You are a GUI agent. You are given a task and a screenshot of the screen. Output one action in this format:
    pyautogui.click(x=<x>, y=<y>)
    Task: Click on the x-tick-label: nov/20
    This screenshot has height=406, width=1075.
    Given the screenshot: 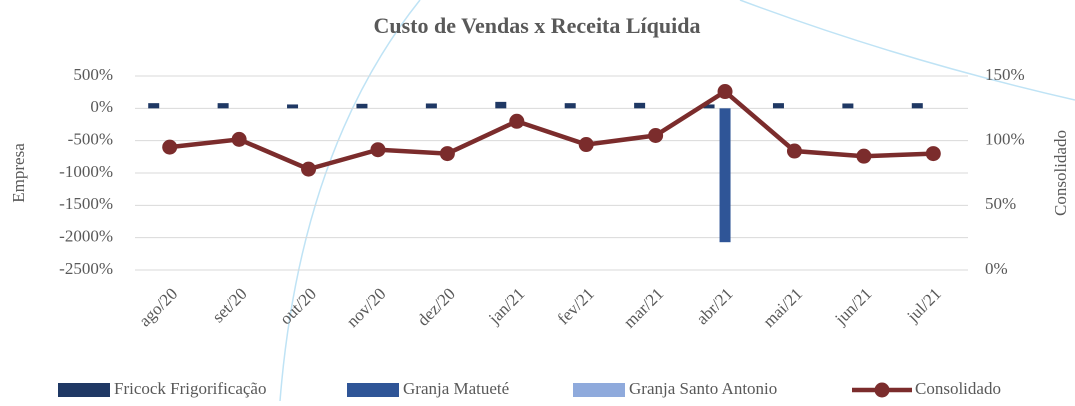 What is the action you would take?
    pyautogui.click(x=366, y=307)
    